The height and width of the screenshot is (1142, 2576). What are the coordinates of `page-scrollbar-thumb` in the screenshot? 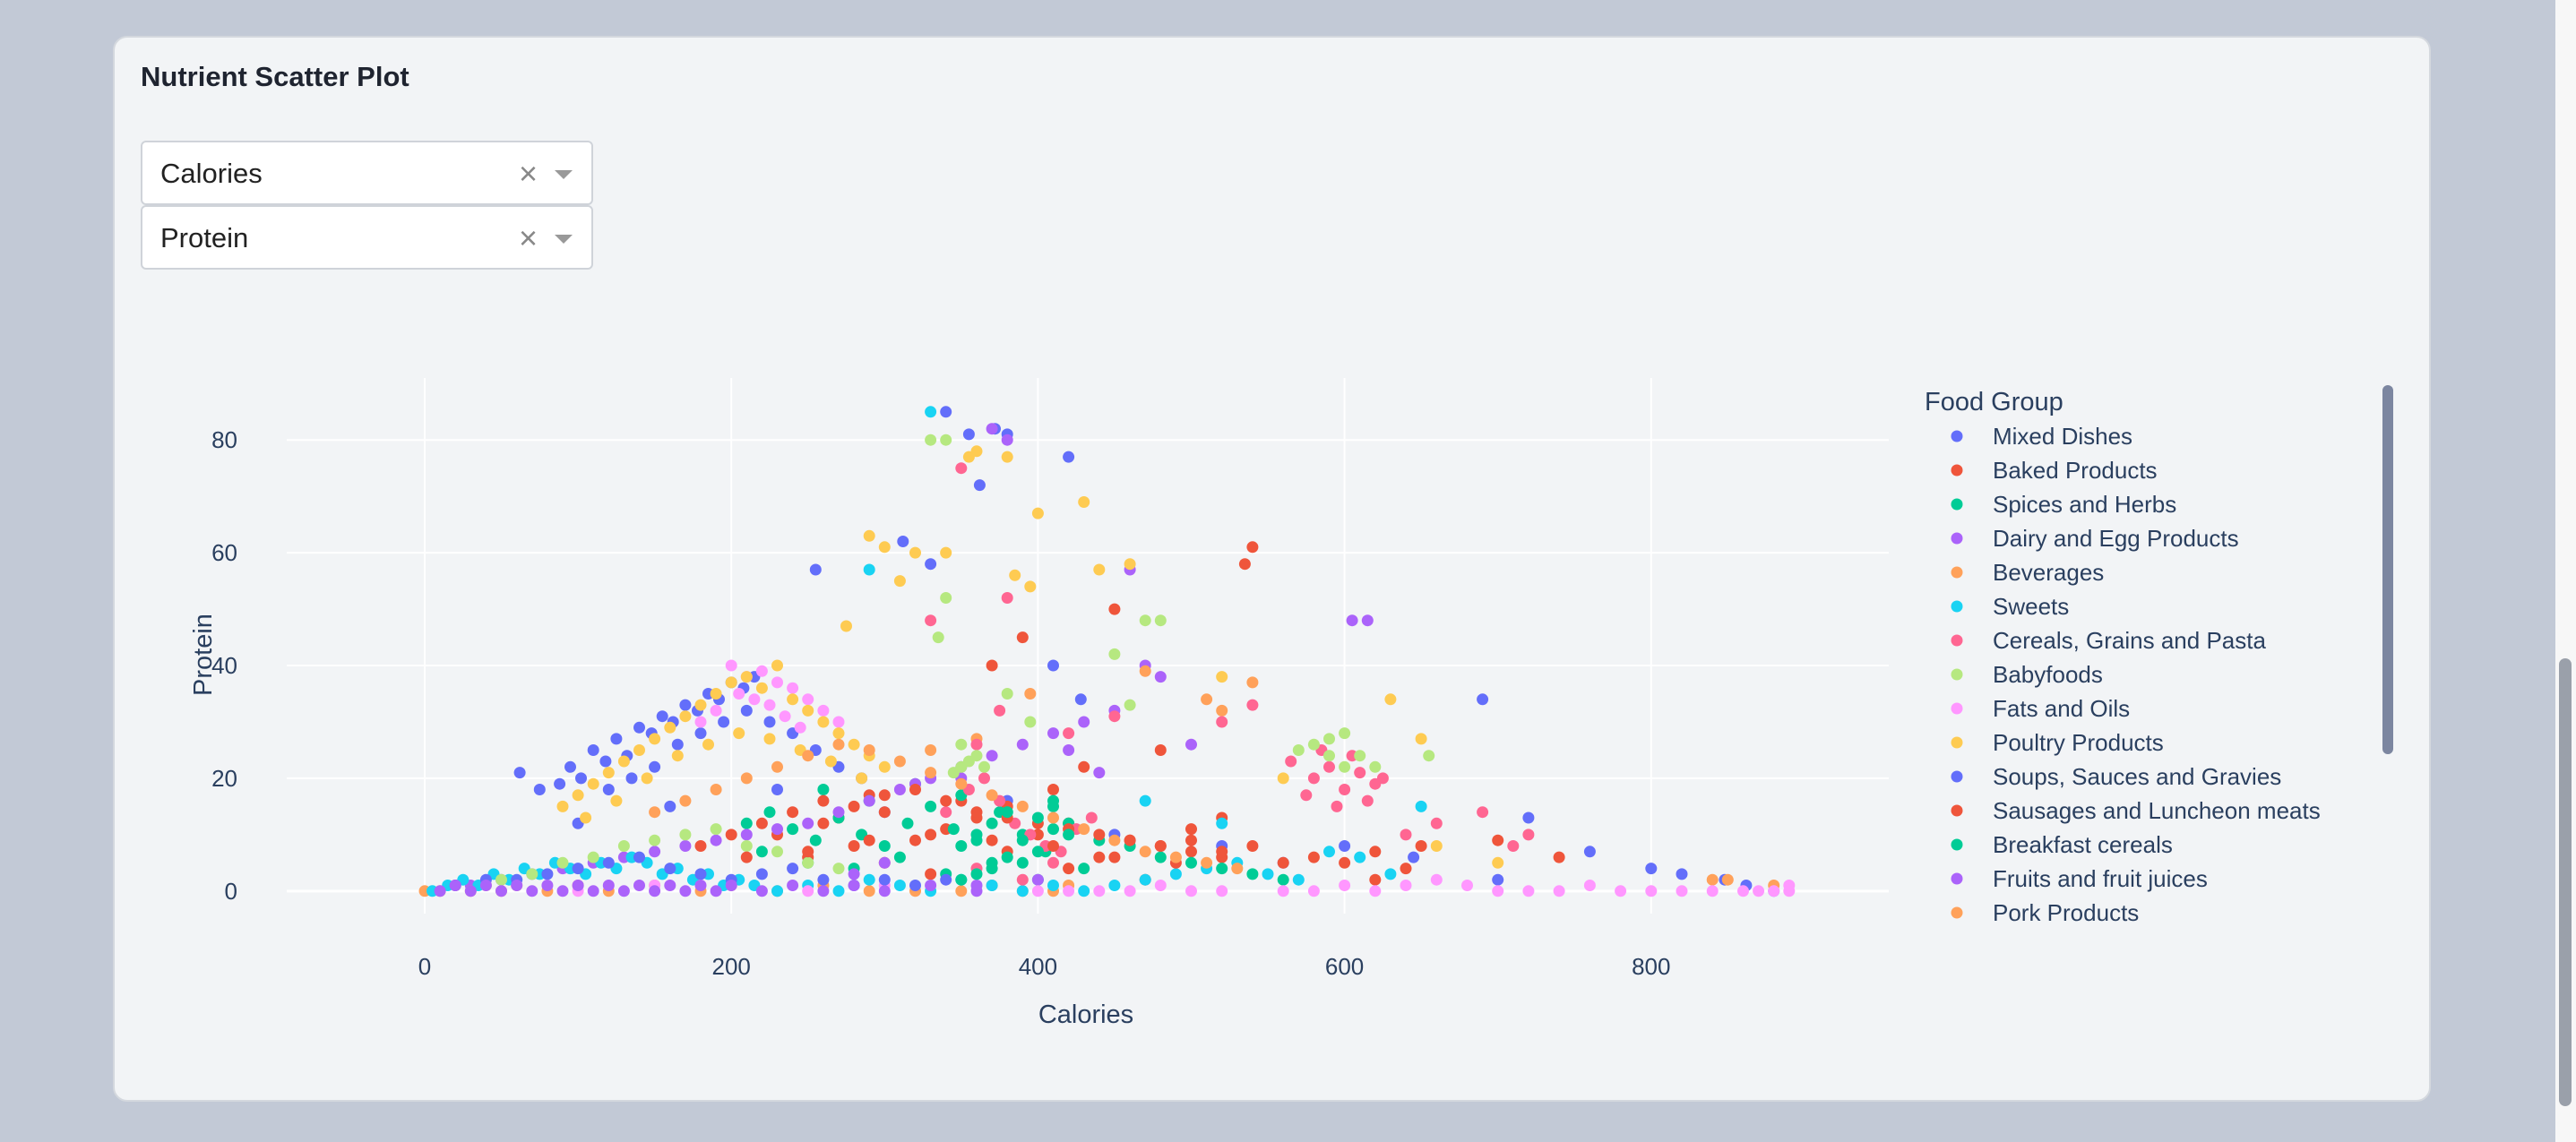 It's located at (2565, 882).